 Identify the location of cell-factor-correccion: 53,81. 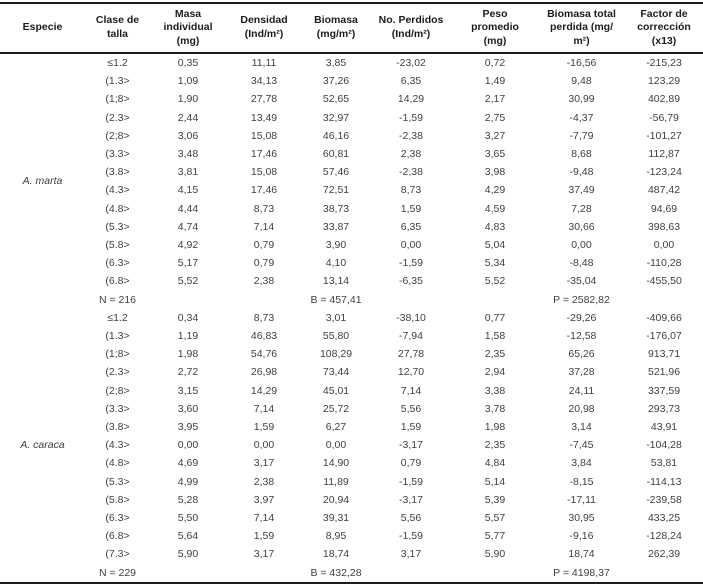
(664, 463).